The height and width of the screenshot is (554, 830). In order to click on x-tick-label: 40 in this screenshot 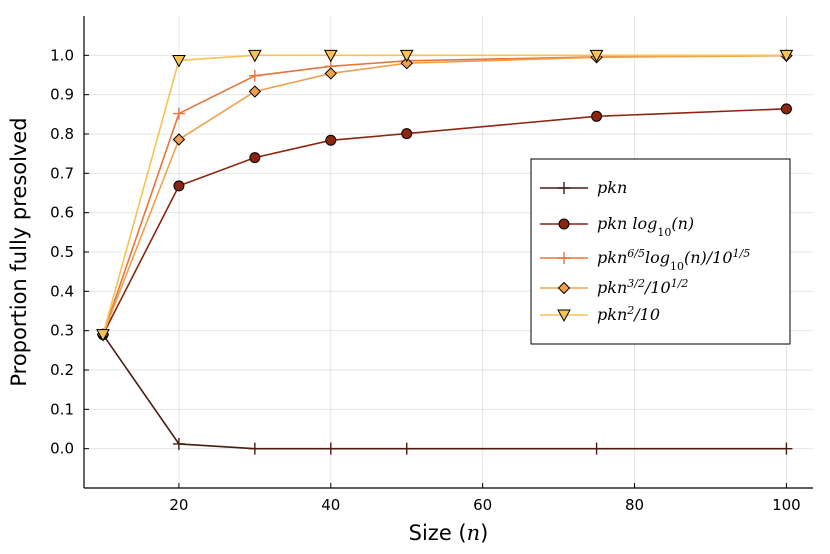, I will do `click(330, 505)`.